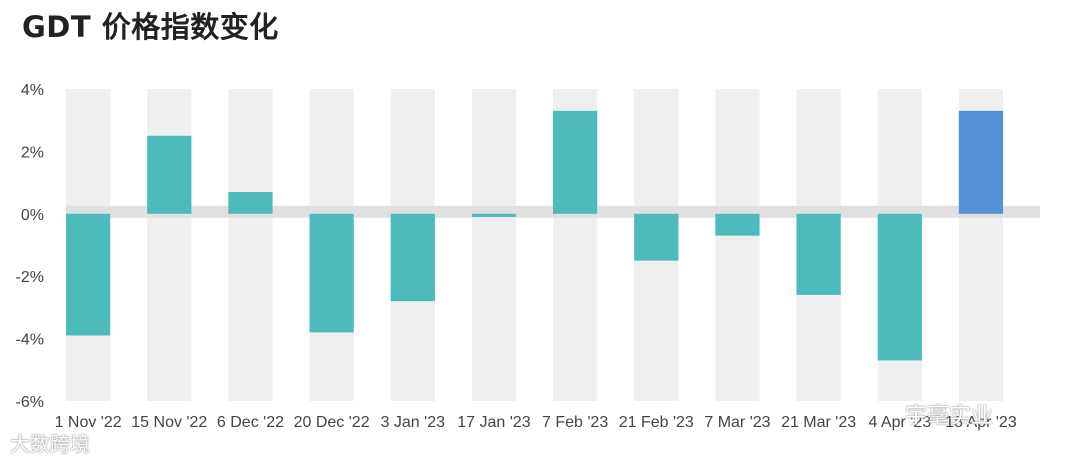 The image size is (1080, 461). Describe the element at coordinates (413, 422) in the screenshot. I see `x-tick-label: 3 Jan '23` at that location.